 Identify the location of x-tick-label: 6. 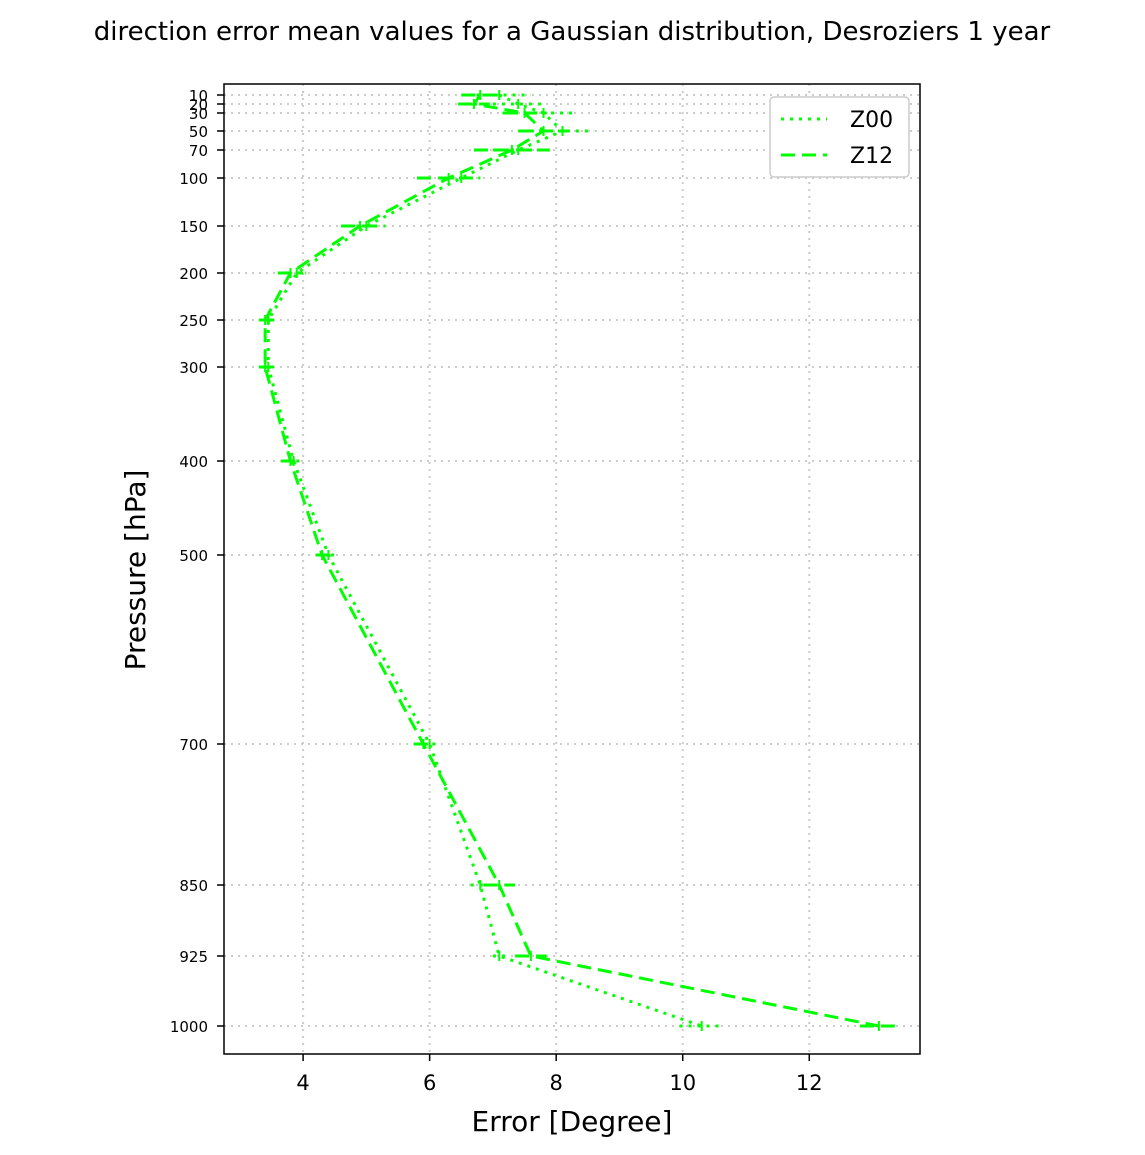
(429, 1083).